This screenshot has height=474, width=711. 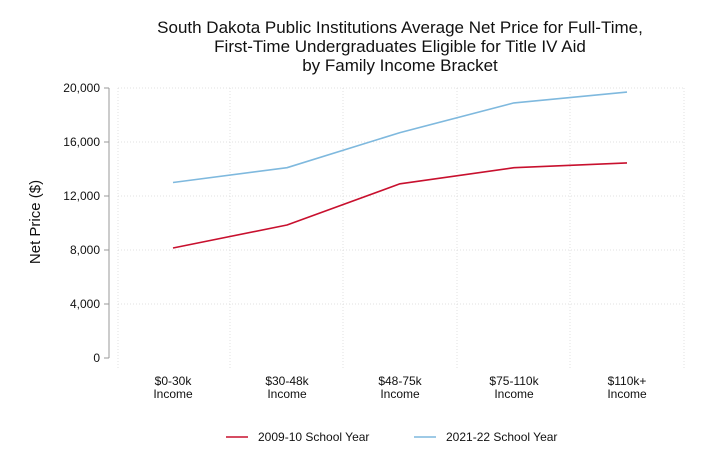 I want to click on y-tick-label: 12,000, so click(x=81, y=196).